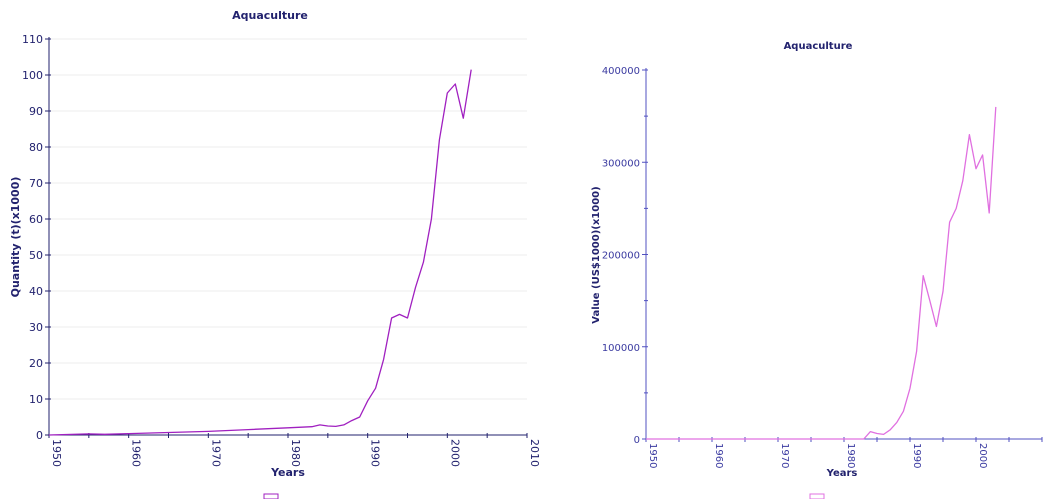  What do you see at coordinates (271, 496) in the screenshot?
I see `chart1-legend-swatch` at bounding box center [271, 496].